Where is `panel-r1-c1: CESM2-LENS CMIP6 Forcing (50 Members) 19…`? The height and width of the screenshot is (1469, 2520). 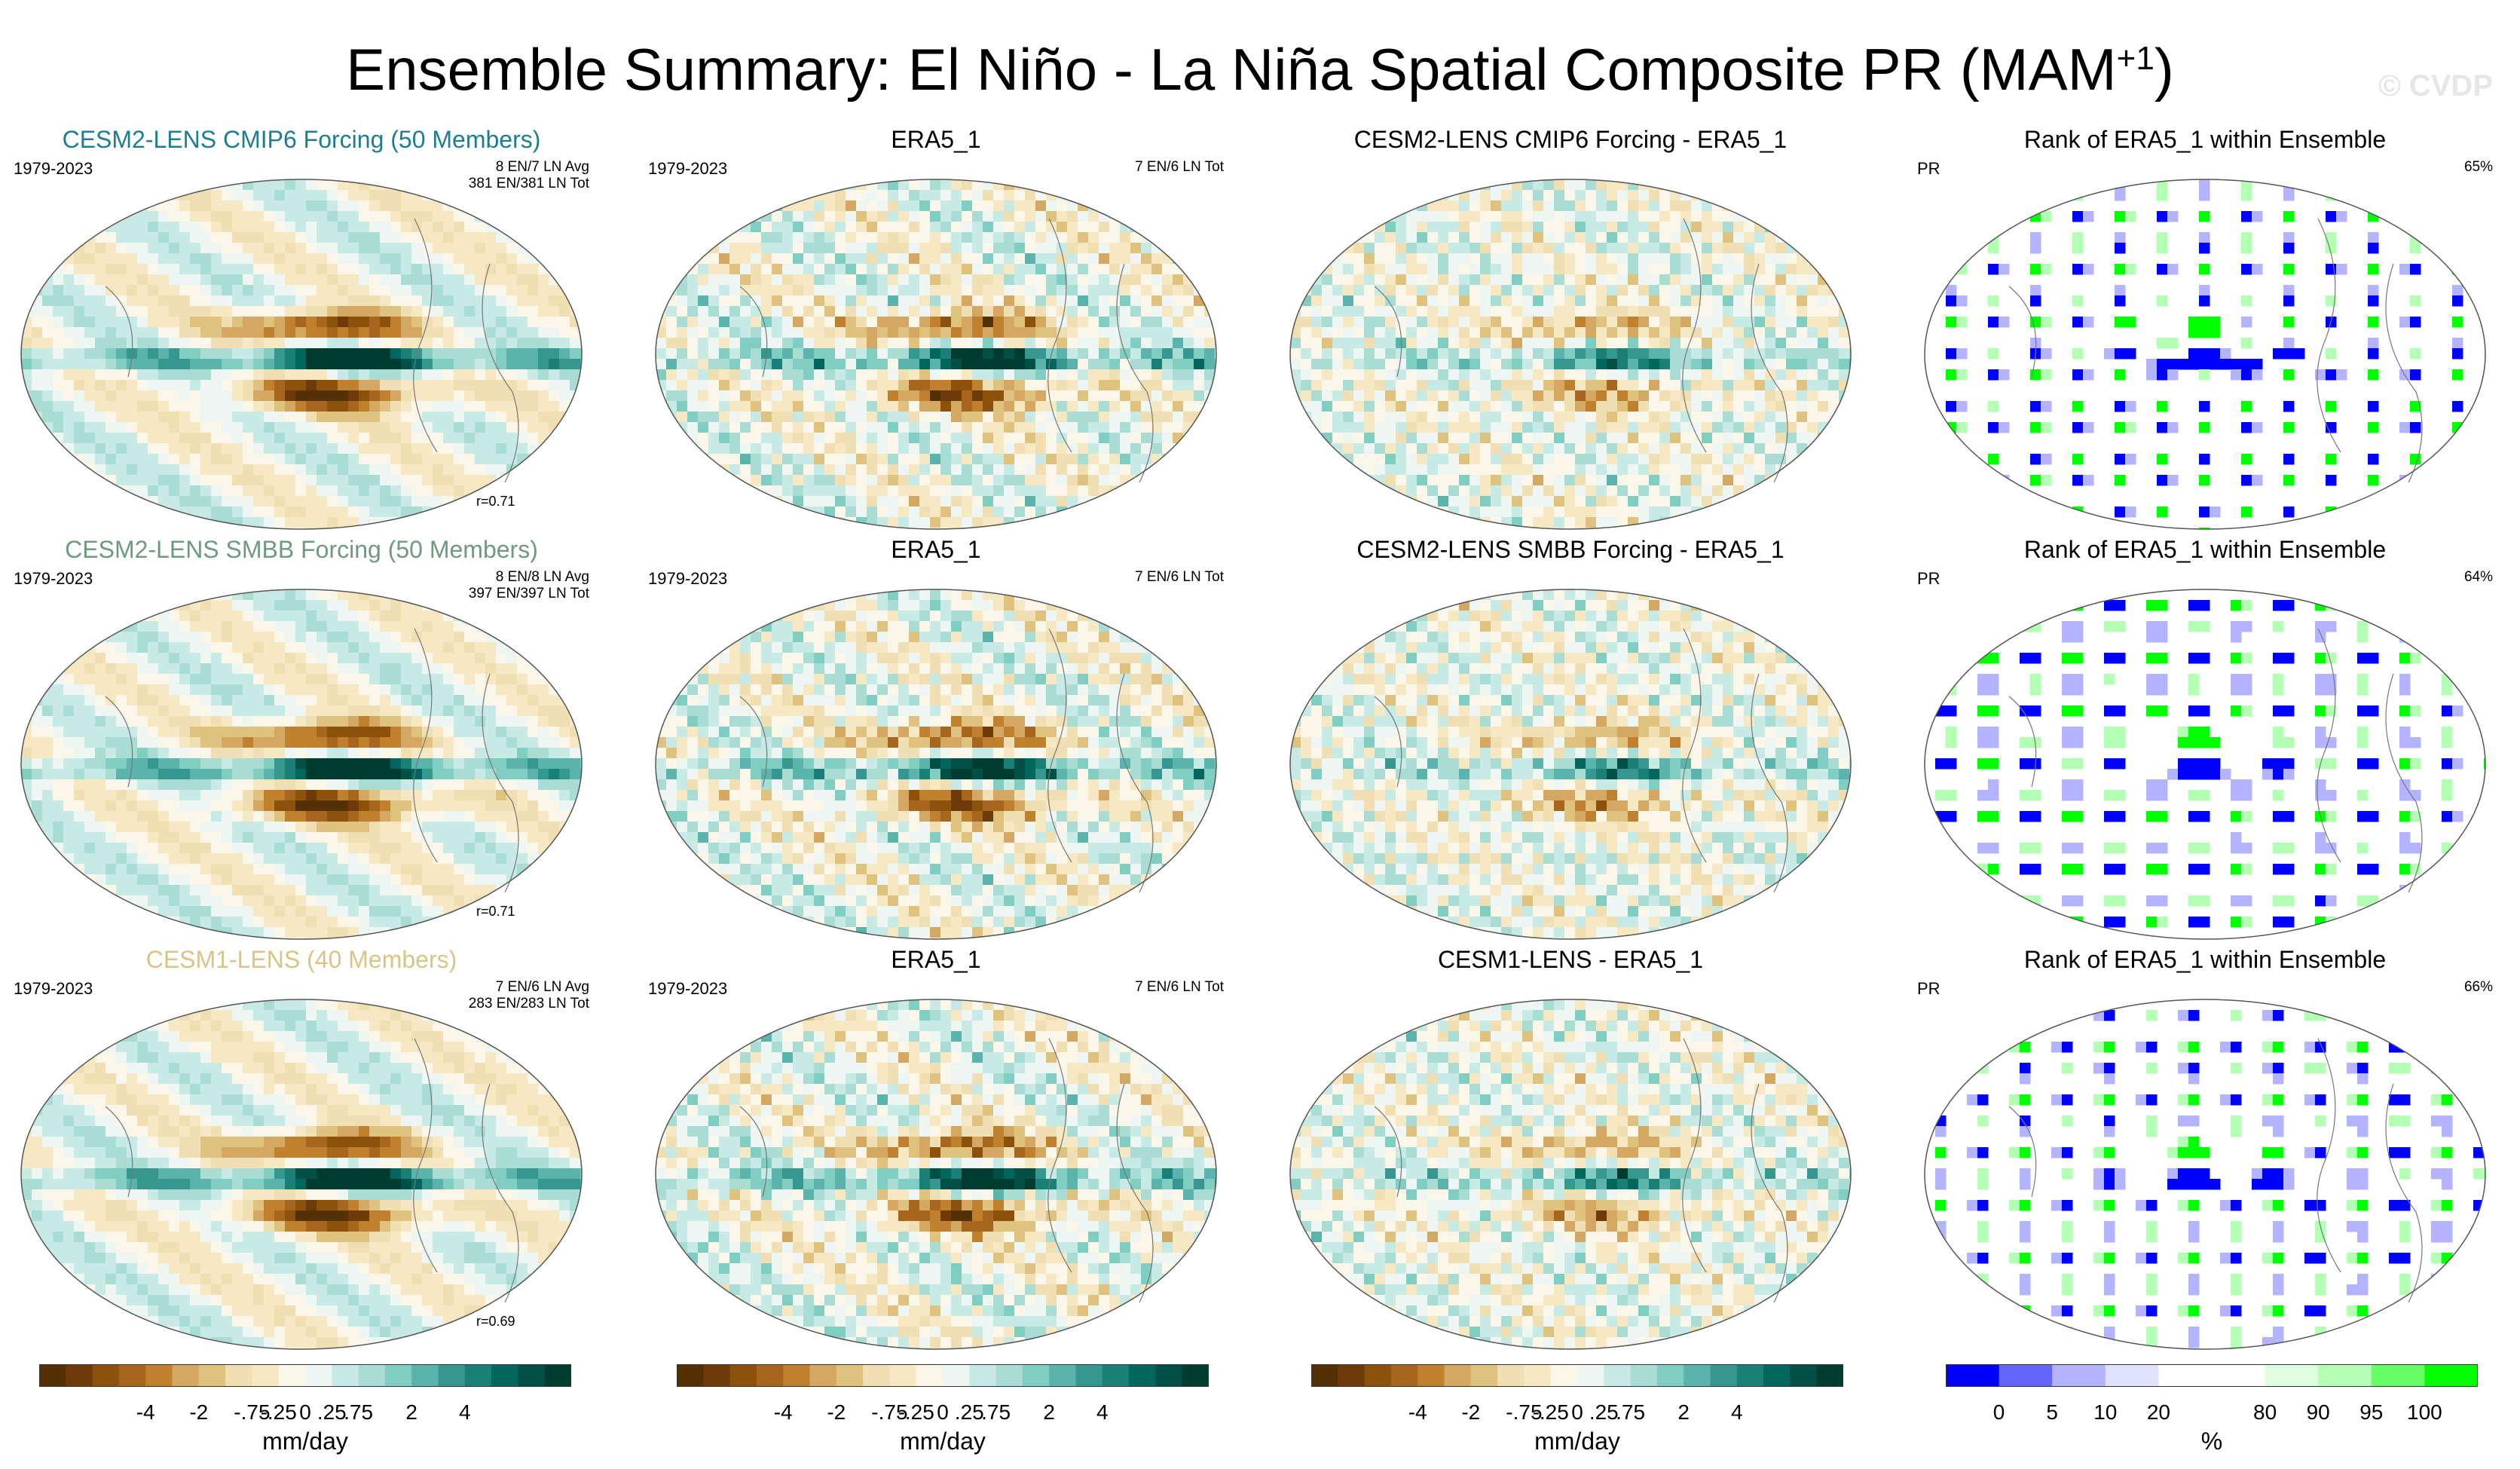 panel-r1-c1: CESM2-LENS CMIP6 Forcing (50 Members) 19… is located at coordinates (301, 329).